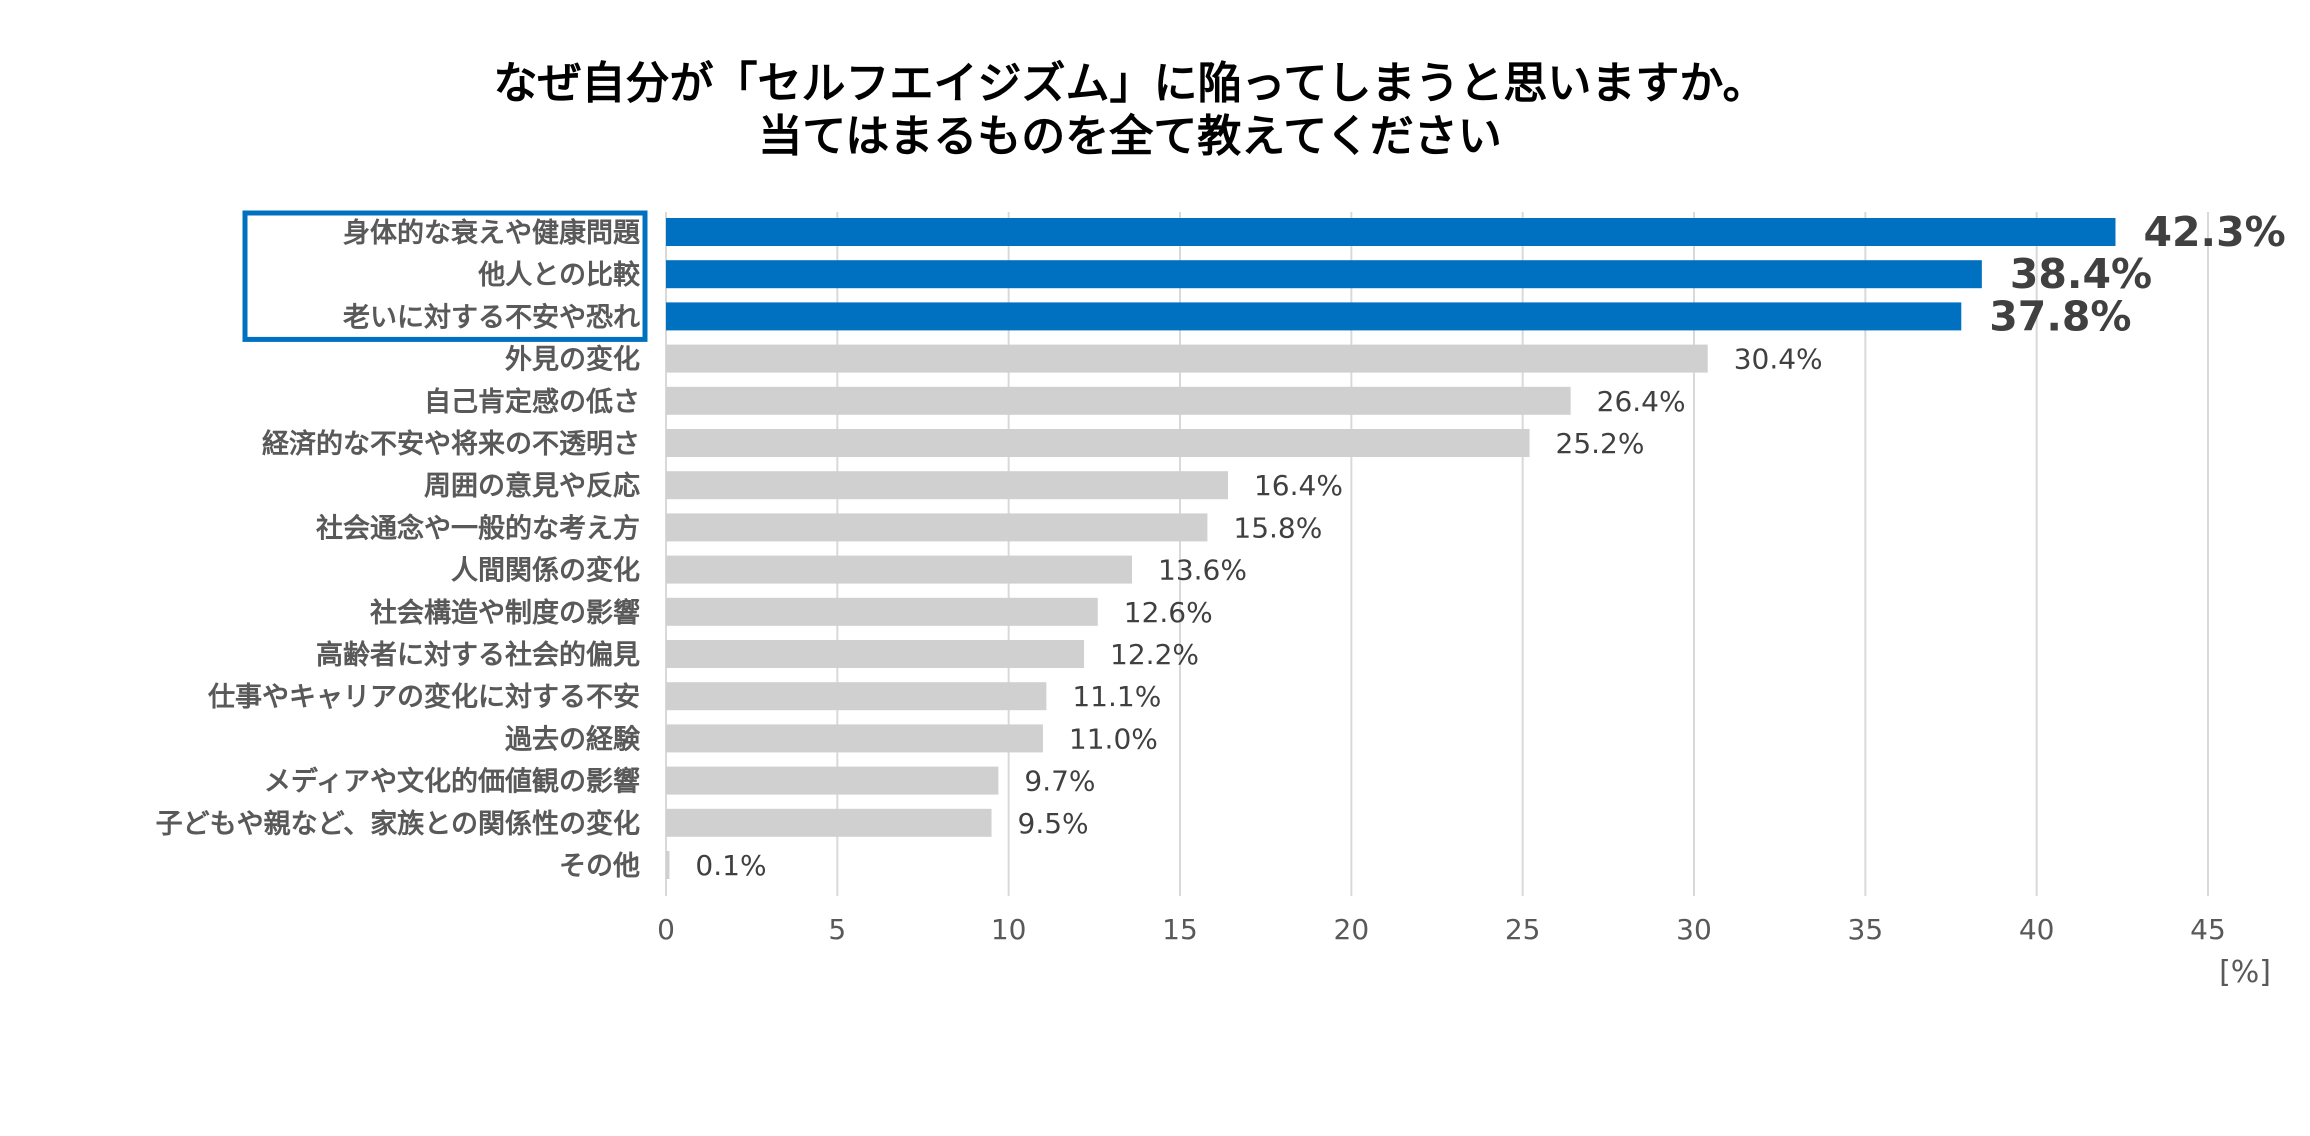  I want to click on category-label: 周囲の意見や反応, so click(532, 486).